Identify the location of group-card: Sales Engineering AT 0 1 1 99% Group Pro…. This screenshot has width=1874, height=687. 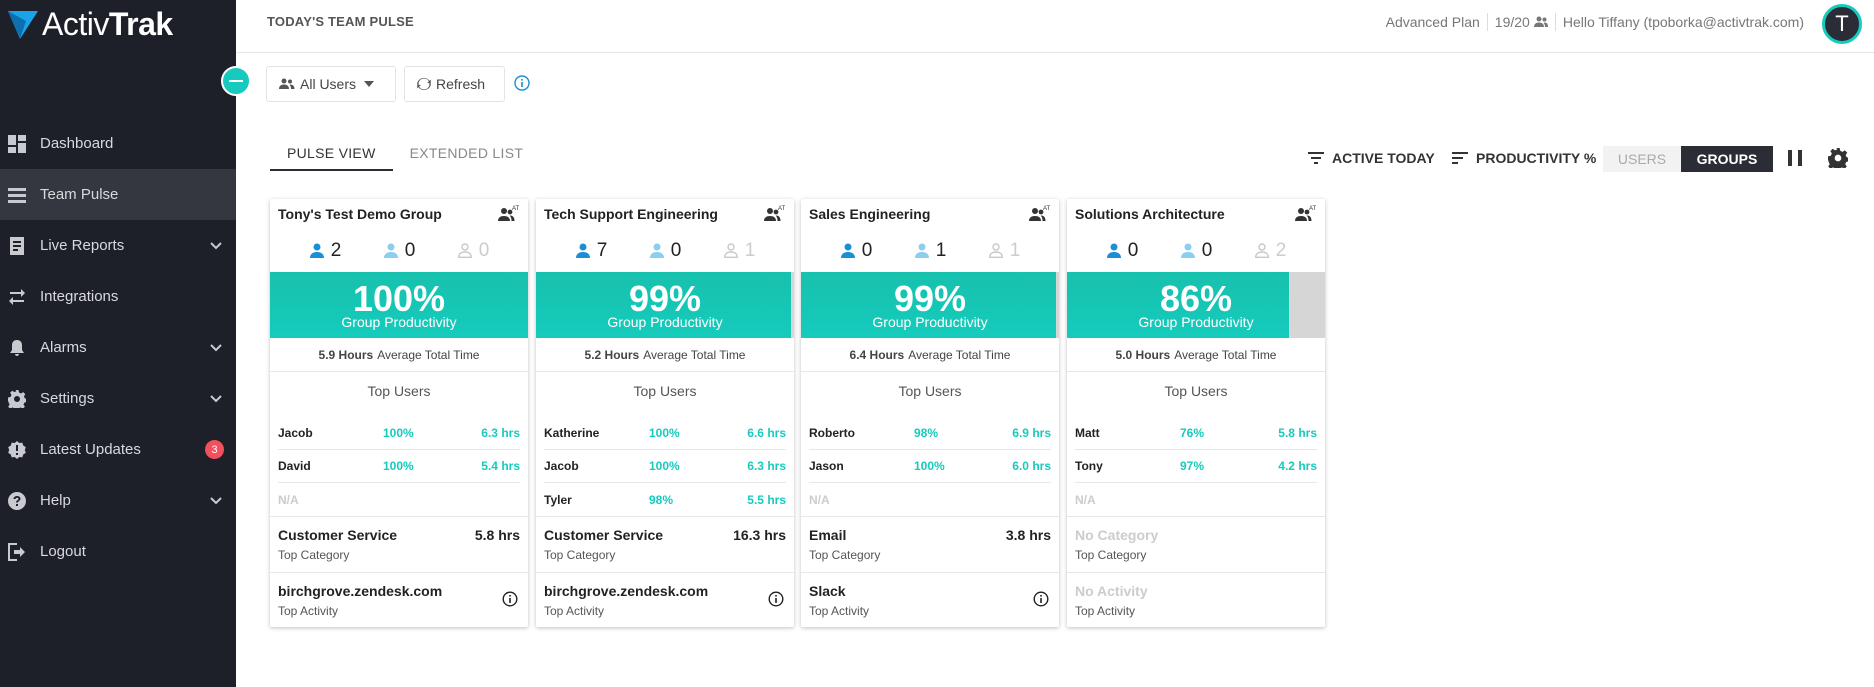
(930, 413).